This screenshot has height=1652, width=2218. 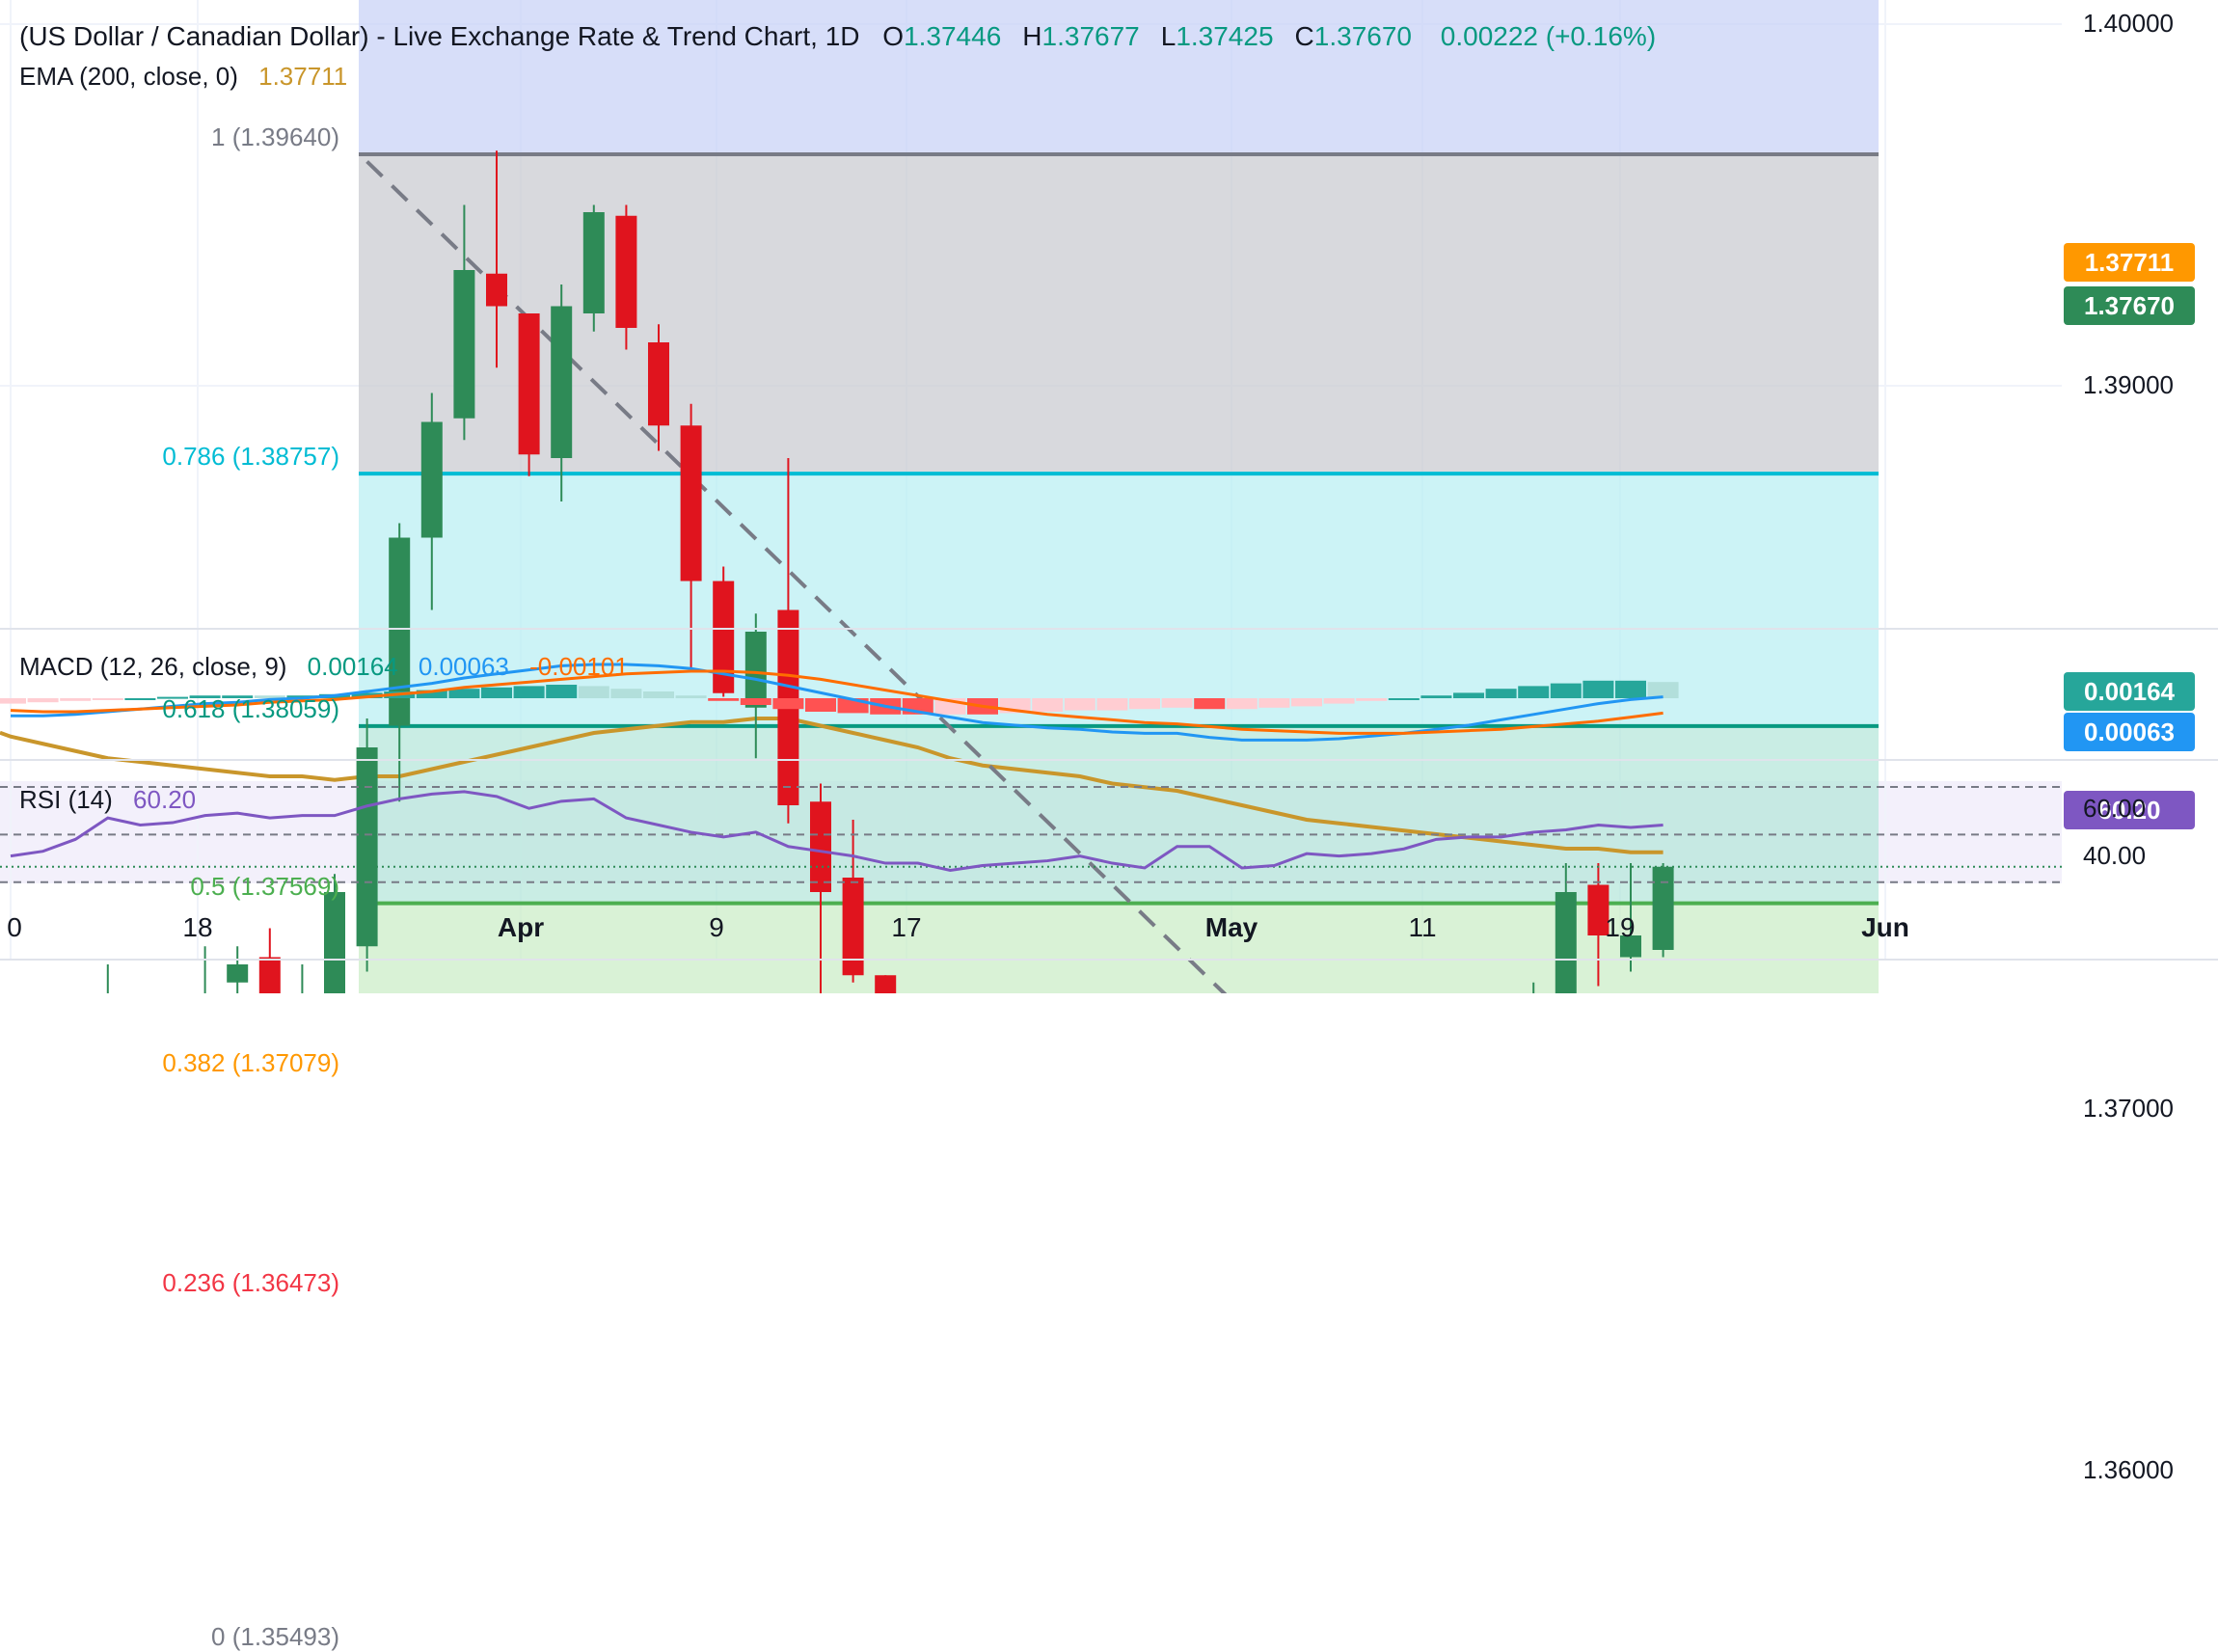 What do you see at coordinates (1119, 77) in the screenshot?
I see `header-shade` at bounding box center [1119, 77].